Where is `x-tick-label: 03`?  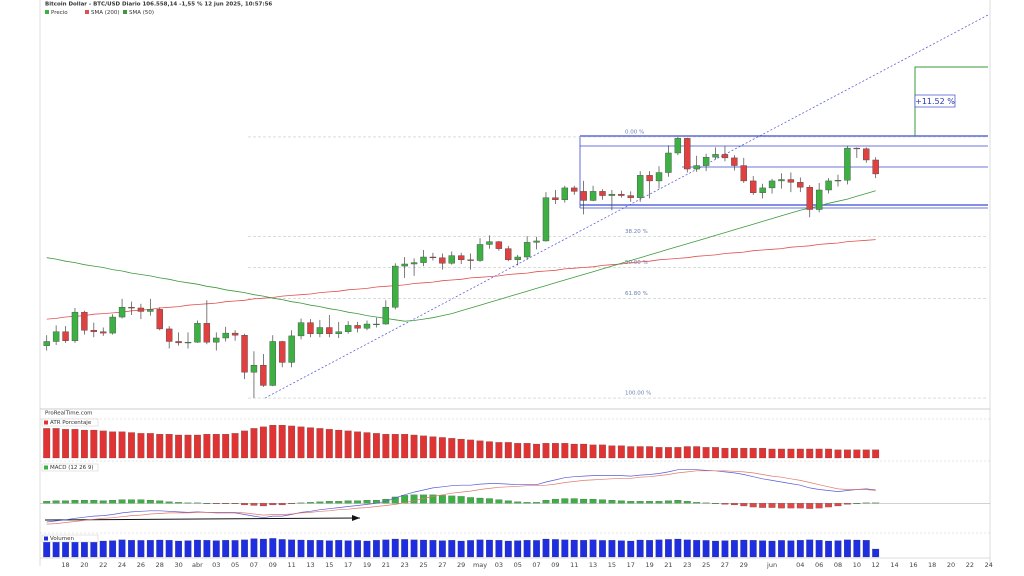 x-tick-label: 03 is located at coordinates (499, 565).